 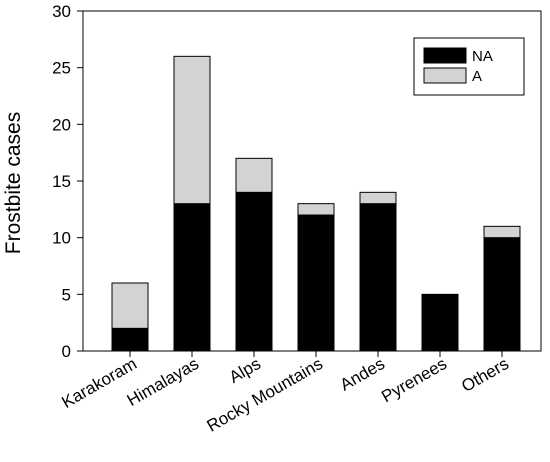 I want to click on x-tick-label: Alps, so click(x=245, y=370).